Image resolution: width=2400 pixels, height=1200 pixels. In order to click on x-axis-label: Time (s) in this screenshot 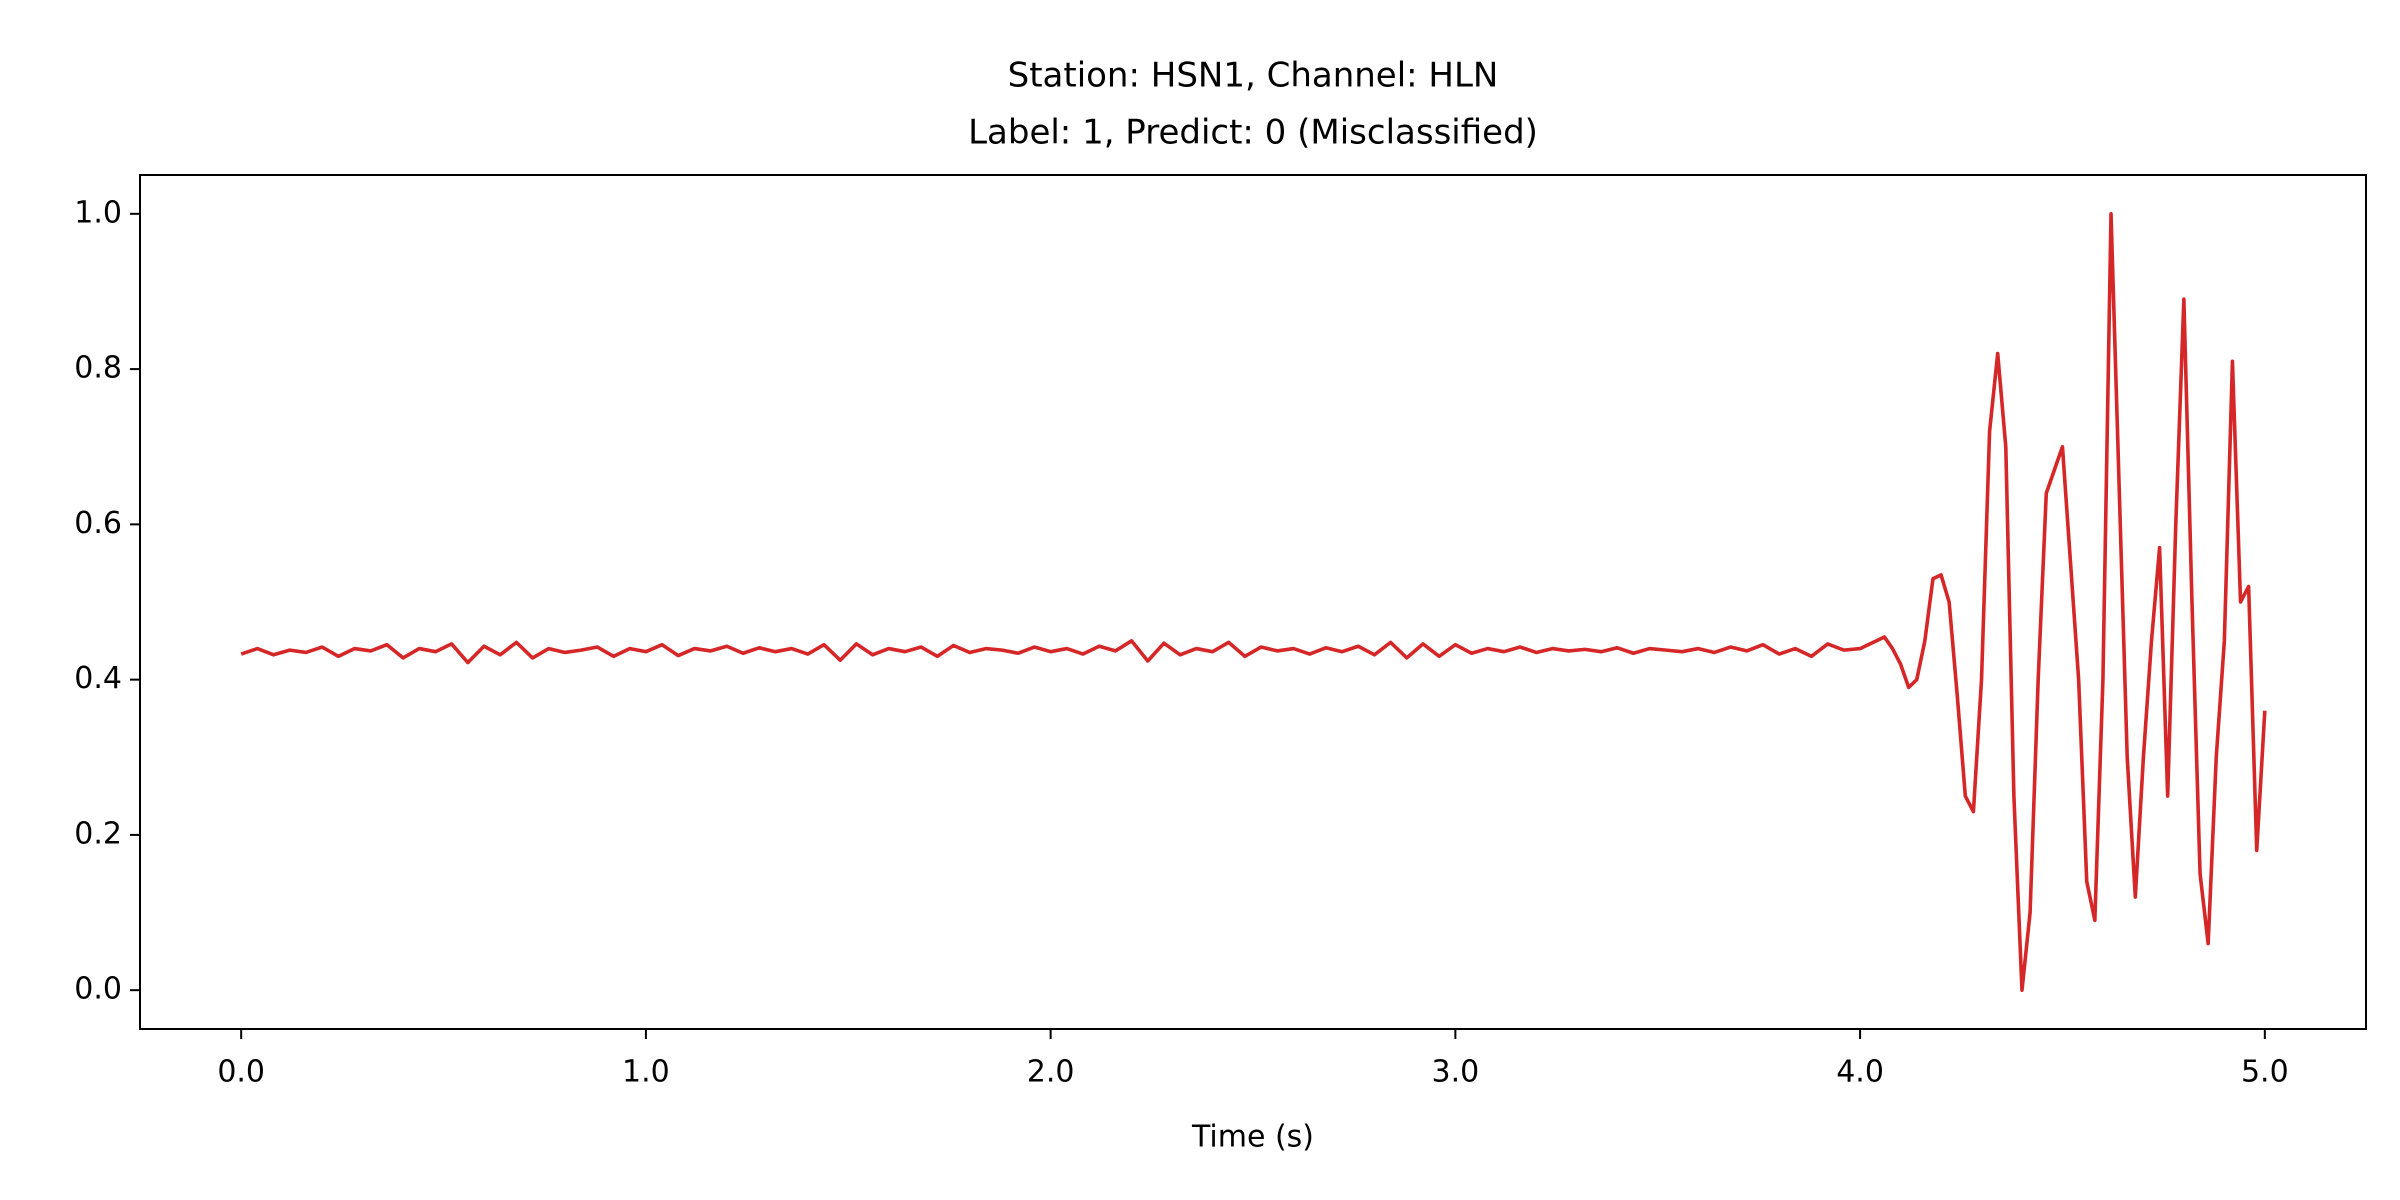, I will do `click(1252, 1137)`.